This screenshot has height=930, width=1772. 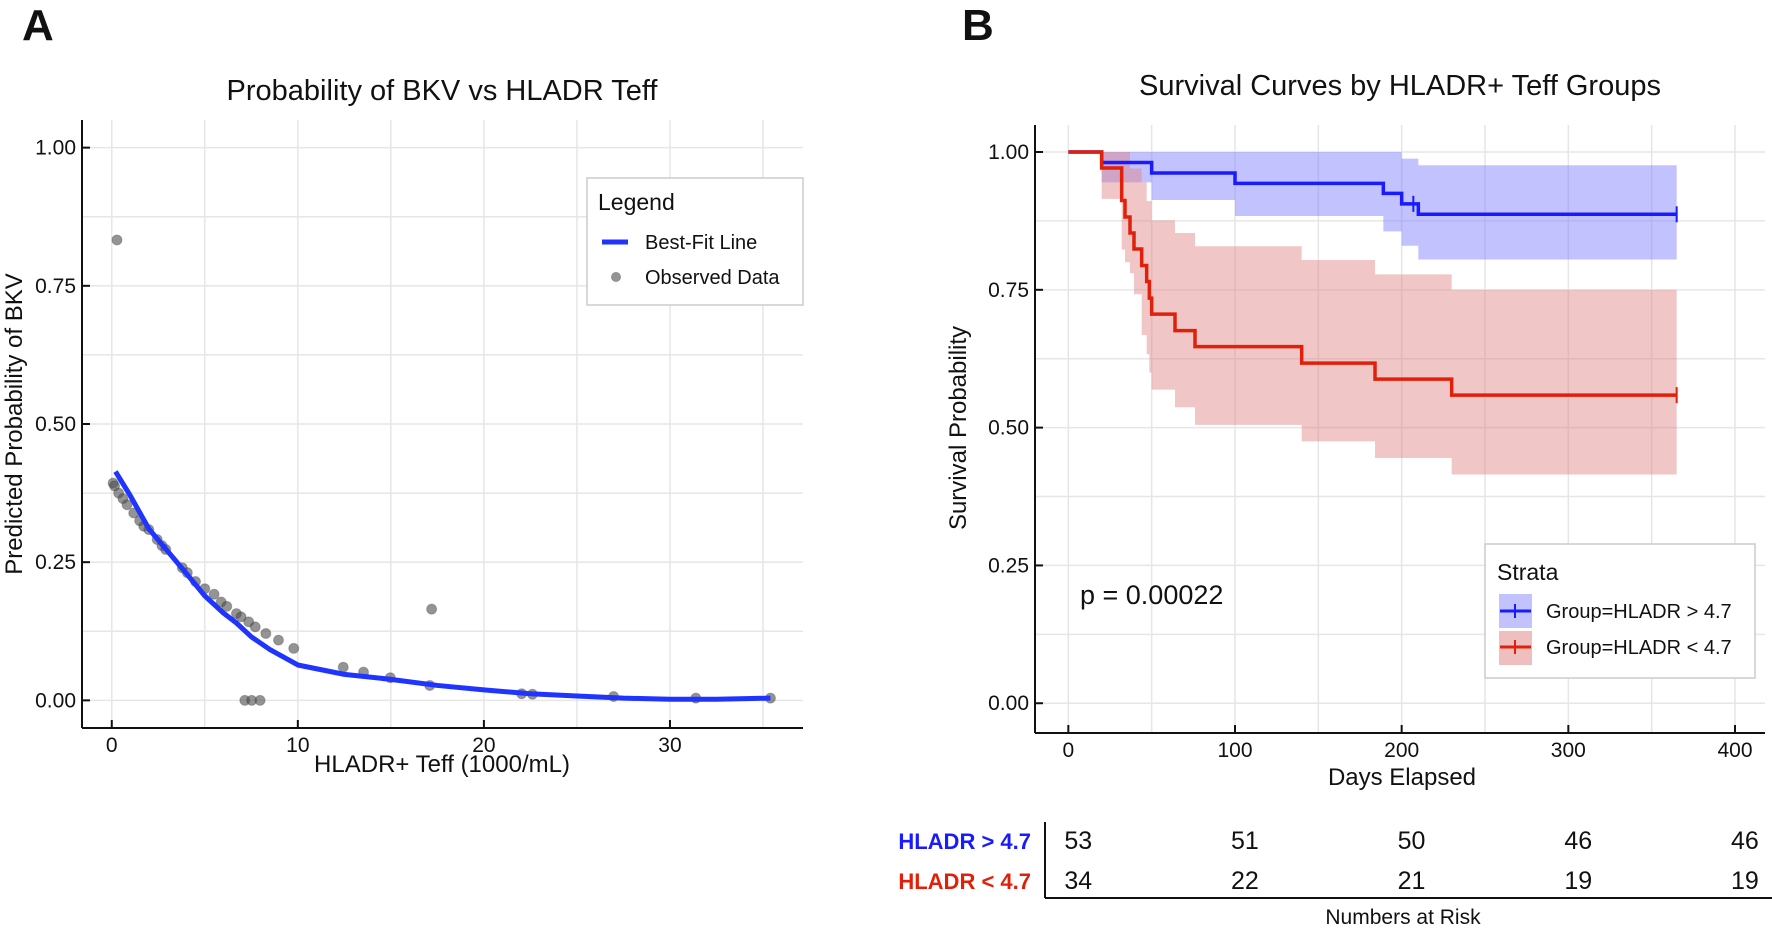 I want to click on chart-b-ylabel: Survival Probability, so click(x=958, y=428).